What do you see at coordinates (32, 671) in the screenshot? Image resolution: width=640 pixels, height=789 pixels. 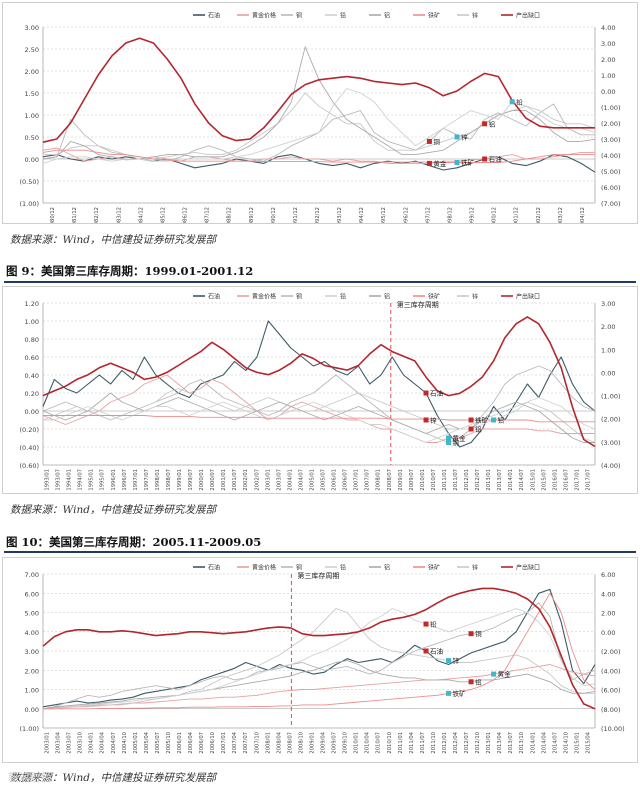 I see `y-tick-left: 2.00` at bounding box center [32, 671].